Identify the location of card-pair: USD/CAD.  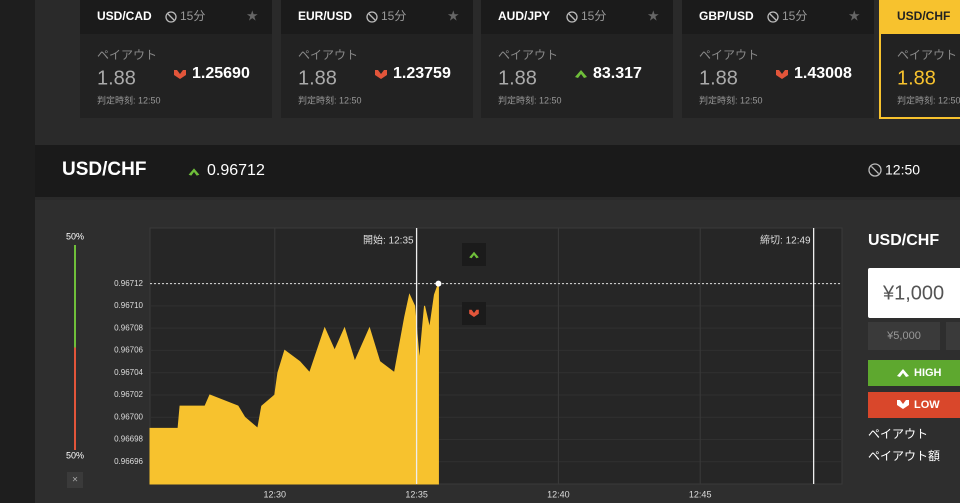
(124, 16).